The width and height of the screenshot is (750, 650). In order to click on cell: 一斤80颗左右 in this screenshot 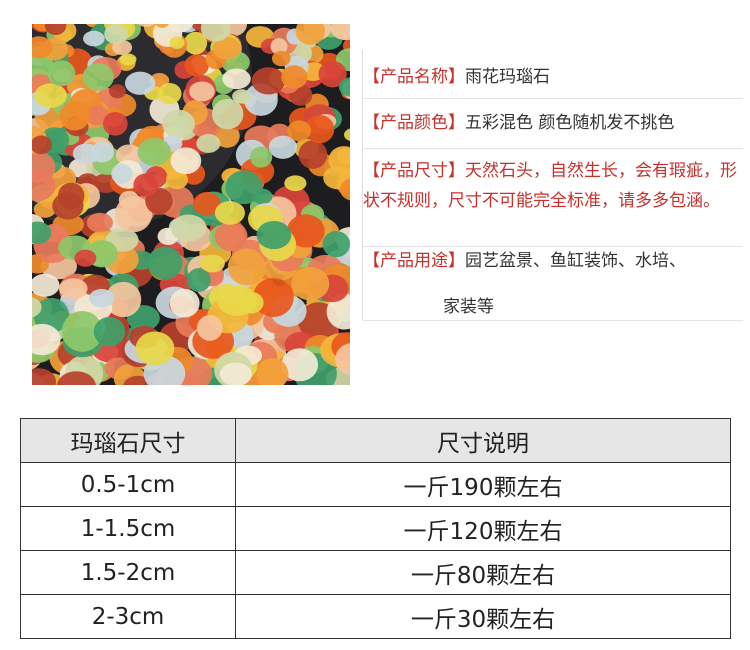, I will do `click(483, 572)`.